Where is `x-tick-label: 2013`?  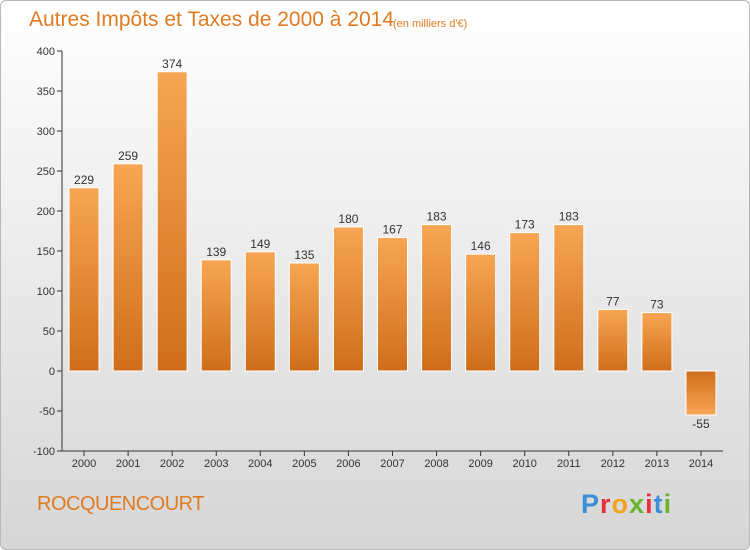
x-tick-label: 2013 is located at coordinates (657, 464).